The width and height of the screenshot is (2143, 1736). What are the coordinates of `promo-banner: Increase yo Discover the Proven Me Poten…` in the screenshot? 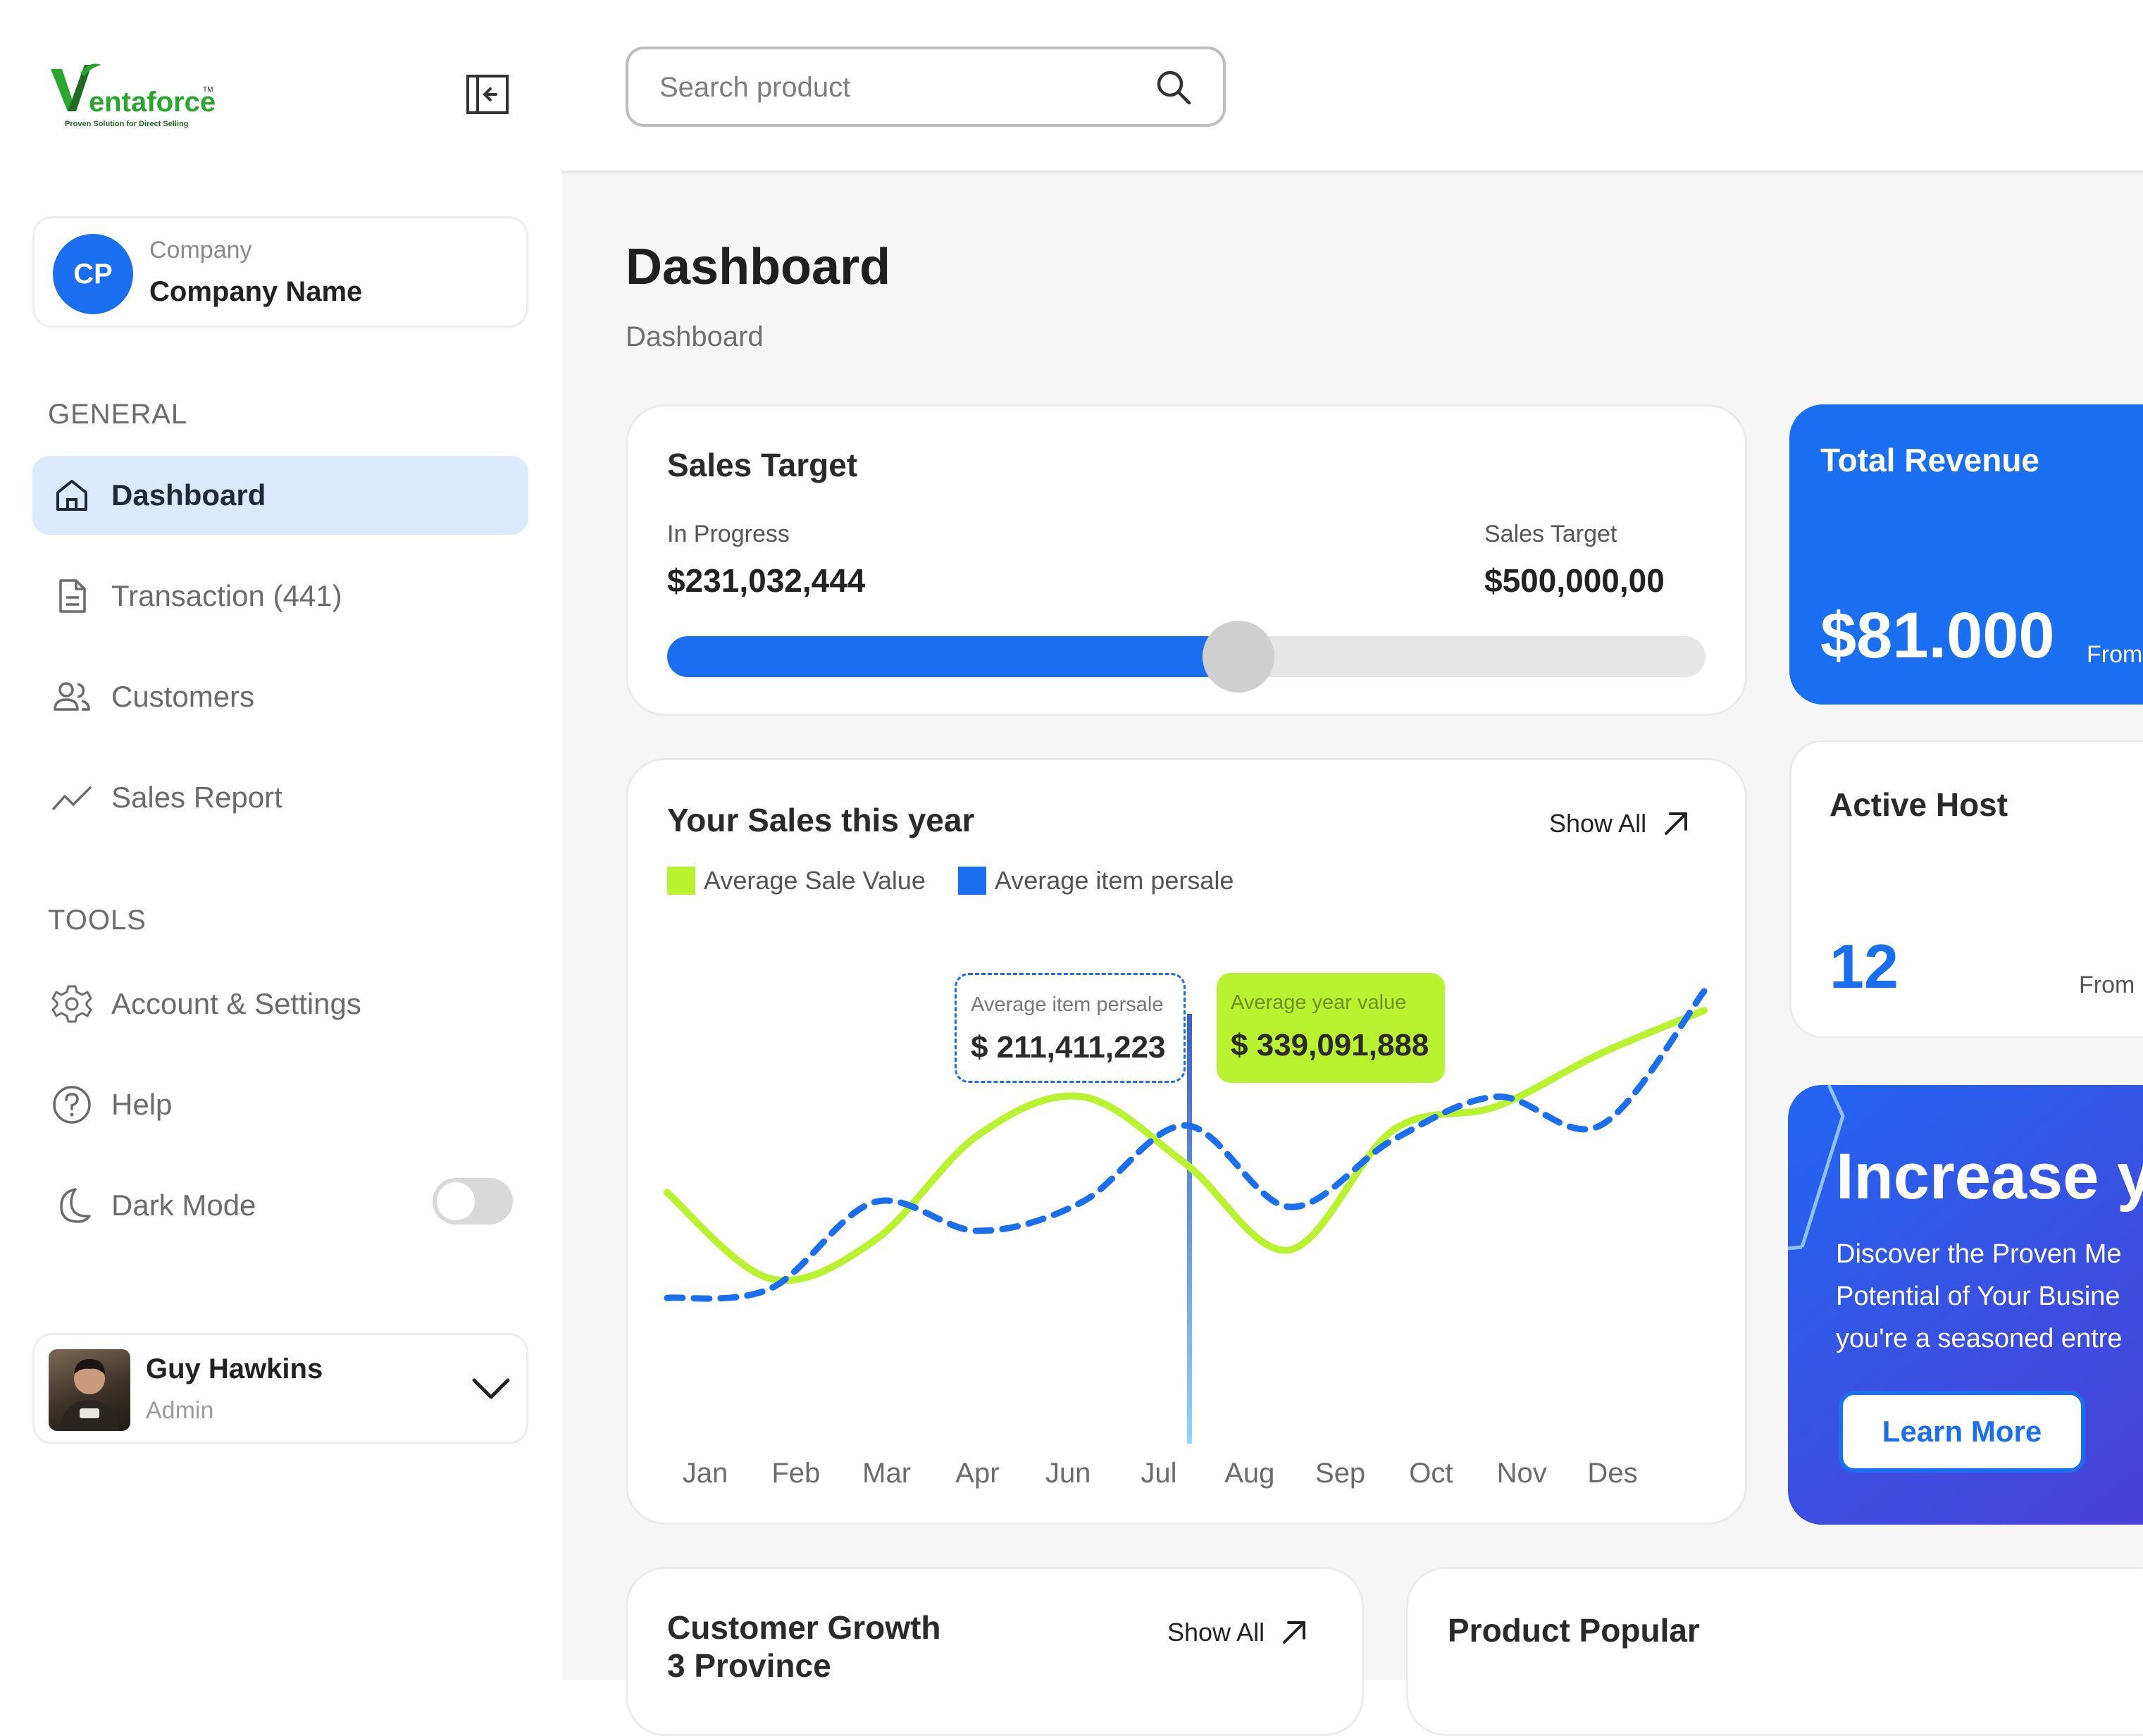 It's located at (1966, 1305).